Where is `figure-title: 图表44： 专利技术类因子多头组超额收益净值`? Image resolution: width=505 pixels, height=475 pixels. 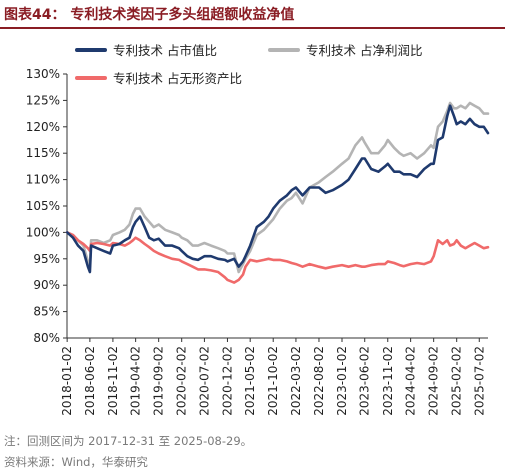 figure-title: 图表44： 专利技术类因子多头组超额收益净值 is located at coordinates (149, 15).